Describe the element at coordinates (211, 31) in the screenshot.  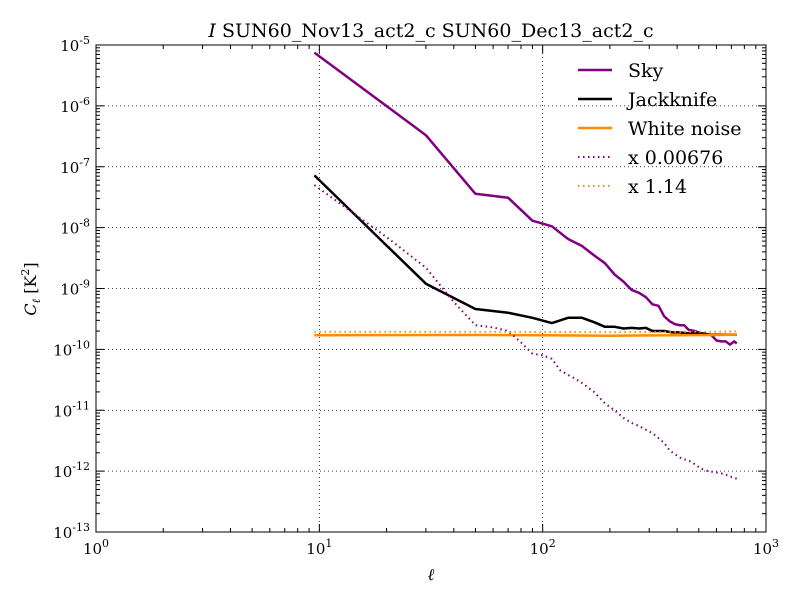
I see `chart-title-prefix: I` at that location.